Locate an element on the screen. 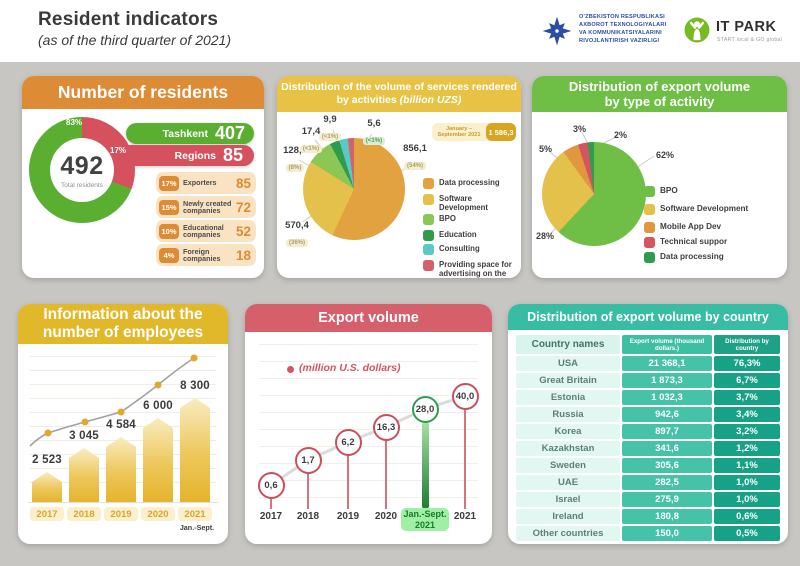  table-cell-volume: 150,0 is located at coordinates (667, 533).